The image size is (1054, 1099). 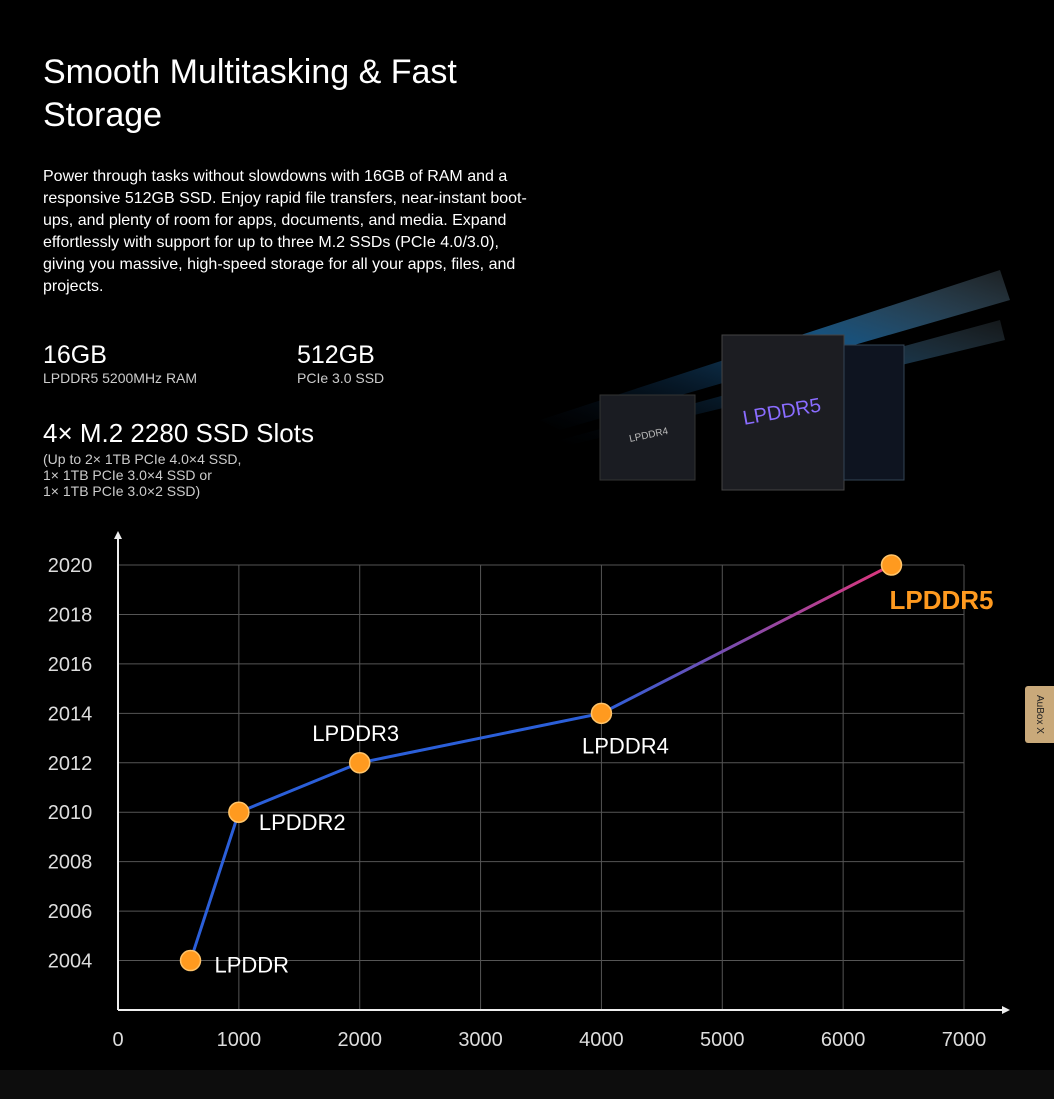 I want to click on y-tick-label: 2010, so click(x=70, y=813).